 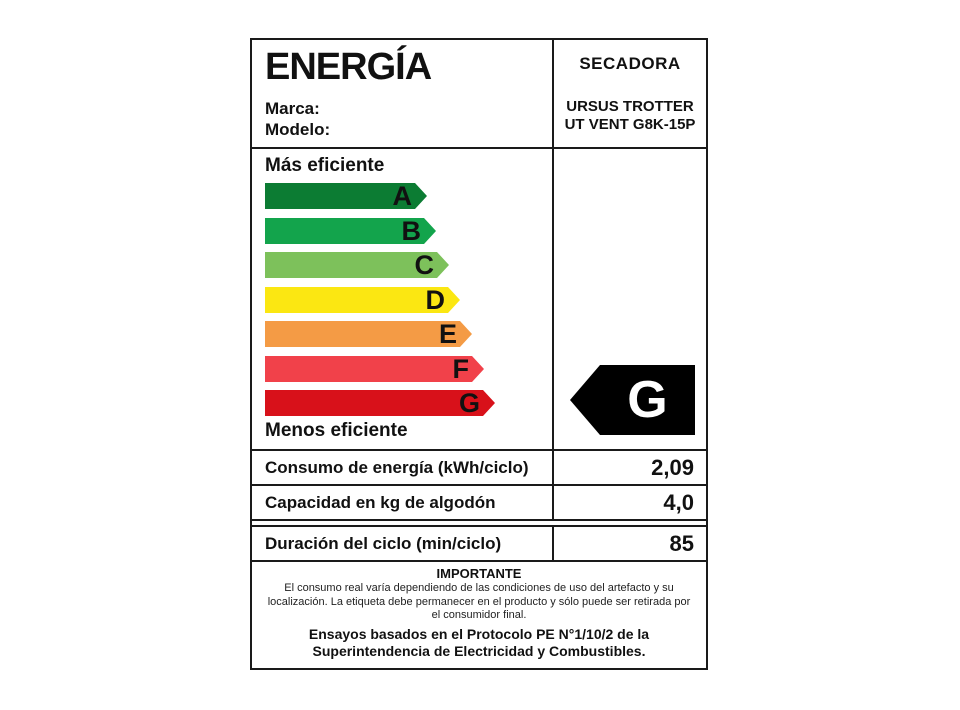 I want to click on row-cycle-duration: Duración del ciclo (min/ciclo) 85, so click(x=479, y=543).